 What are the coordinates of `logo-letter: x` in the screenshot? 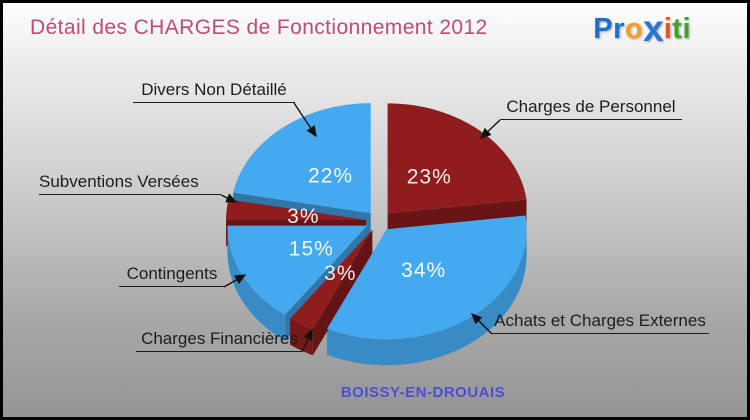 It's located at (653, 28).